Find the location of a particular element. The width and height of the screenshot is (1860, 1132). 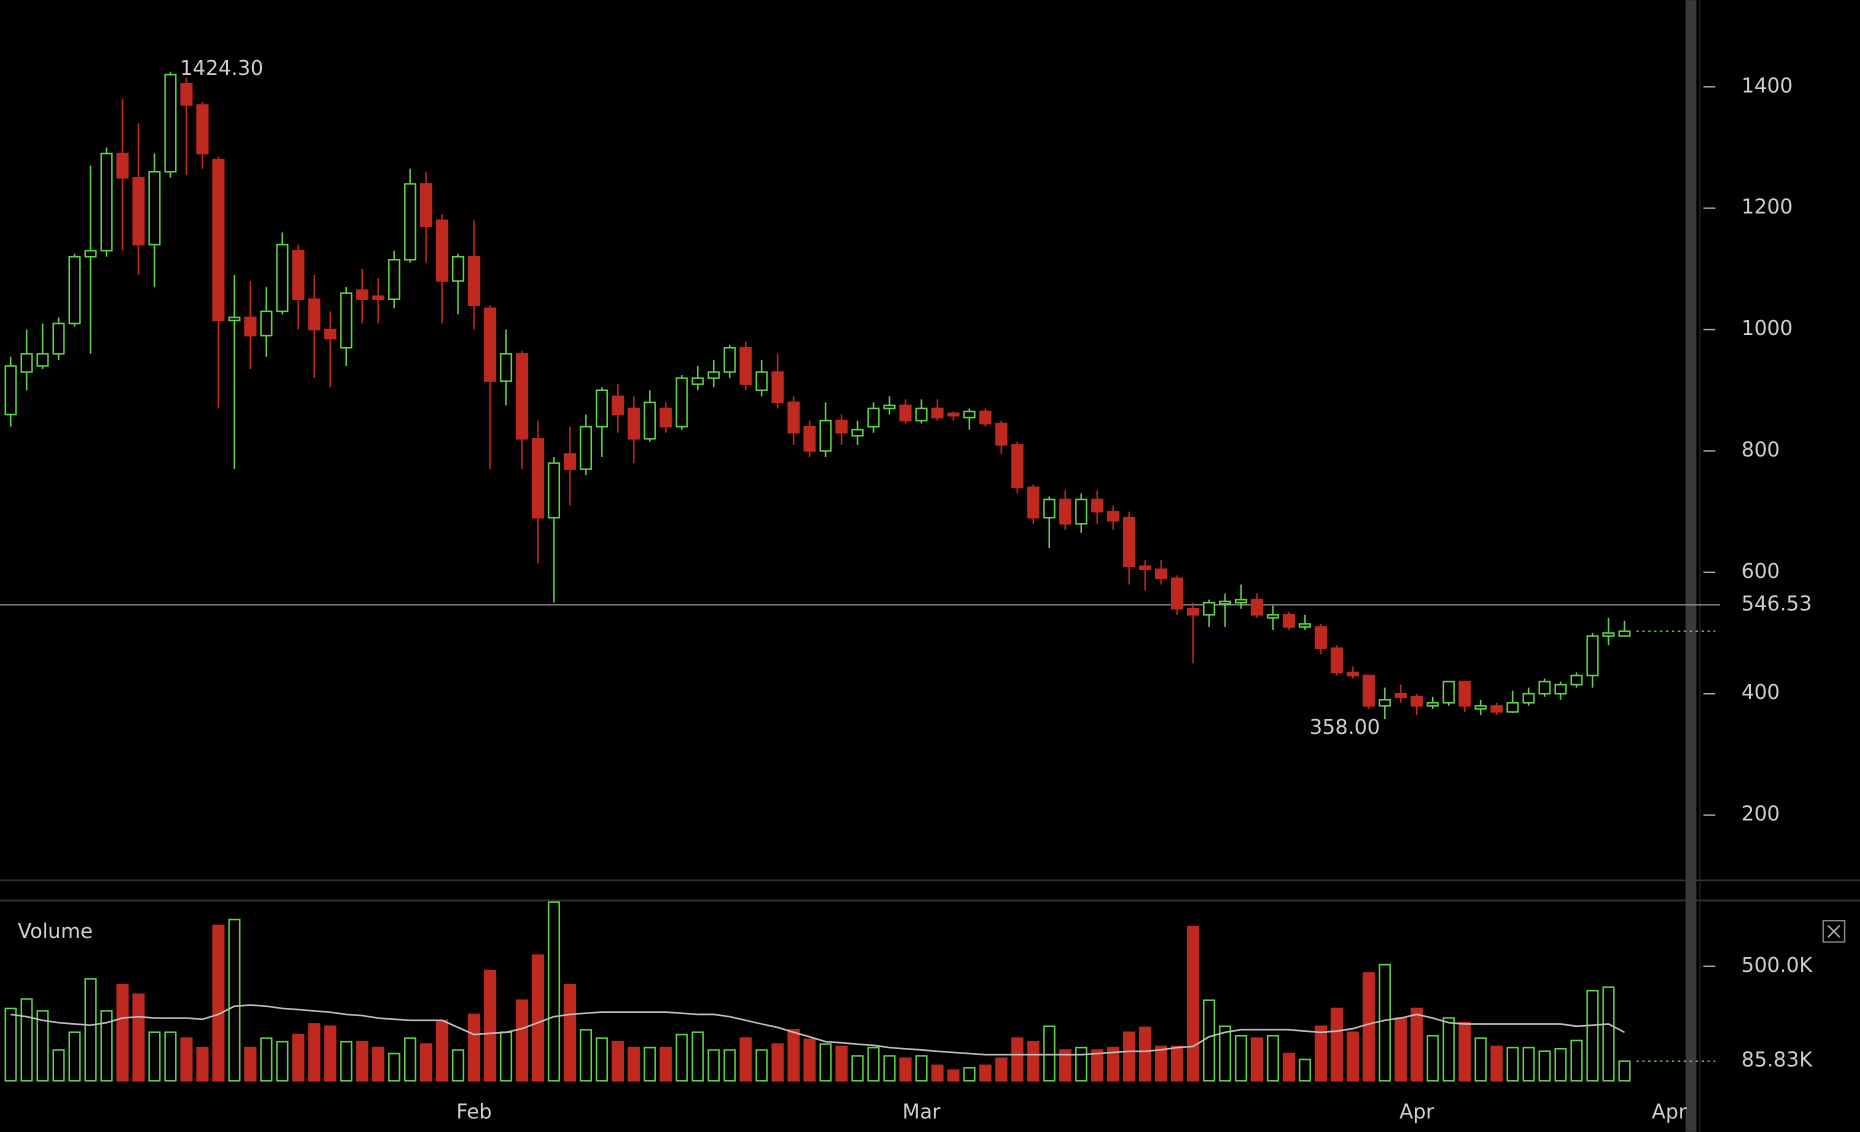

close-button is located at coordinates (1834, 931).